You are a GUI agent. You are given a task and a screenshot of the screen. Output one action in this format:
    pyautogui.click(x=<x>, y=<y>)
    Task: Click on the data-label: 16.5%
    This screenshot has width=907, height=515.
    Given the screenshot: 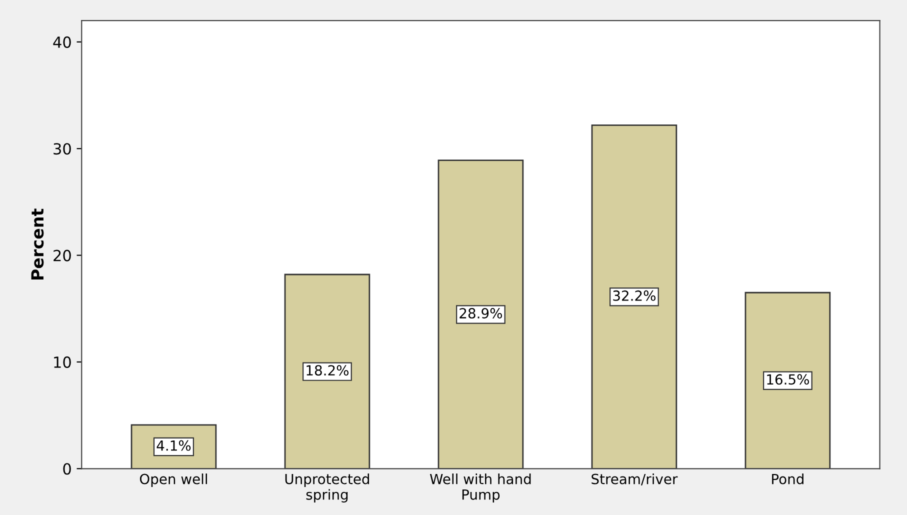 What is the action you would take?
    pyautogui.click(x=788, y=379)
    